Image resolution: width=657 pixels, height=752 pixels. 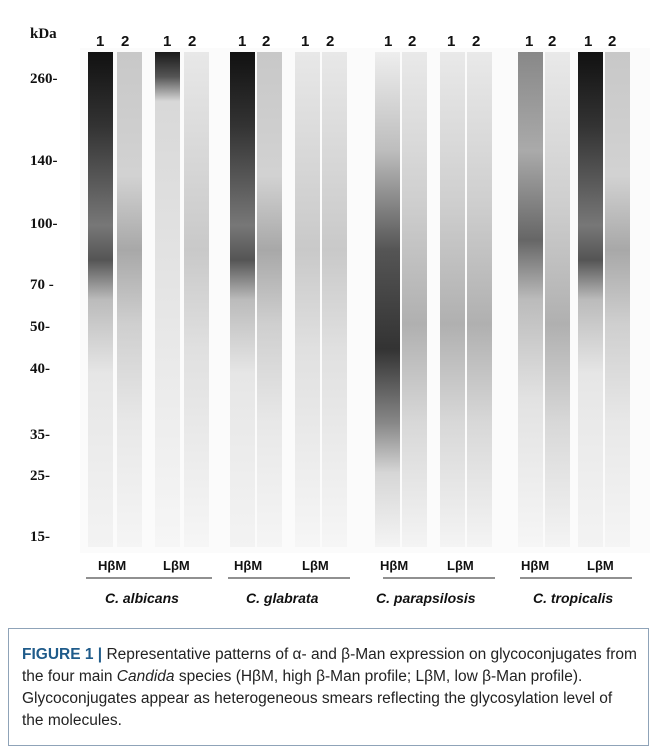 I want to click on mw-marker: 40-, so click(x=40, y=369).